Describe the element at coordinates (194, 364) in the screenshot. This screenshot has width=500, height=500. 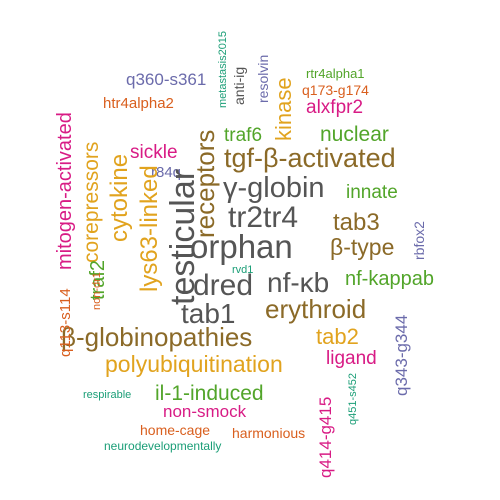
I see `word-polyubiquitination: polyubiquitination` at that location.